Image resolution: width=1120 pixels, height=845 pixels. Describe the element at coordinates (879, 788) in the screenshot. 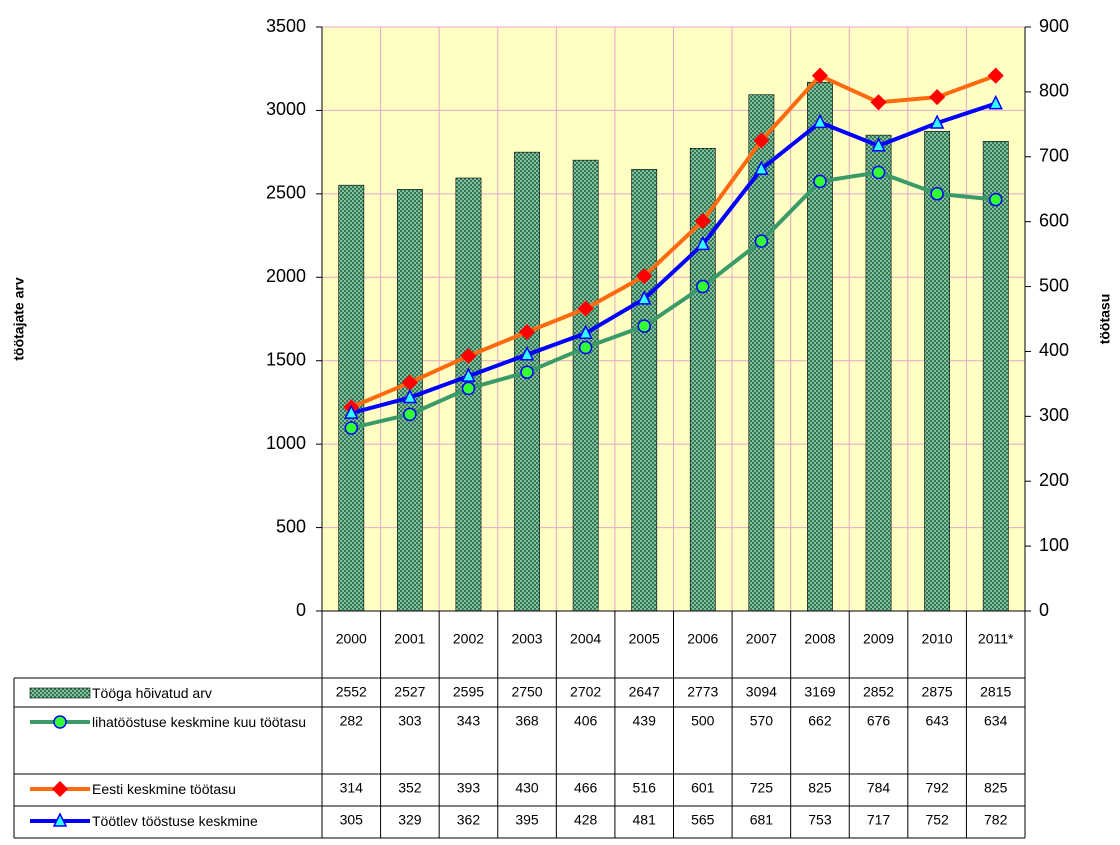

I see `table-value: 784` at that location.